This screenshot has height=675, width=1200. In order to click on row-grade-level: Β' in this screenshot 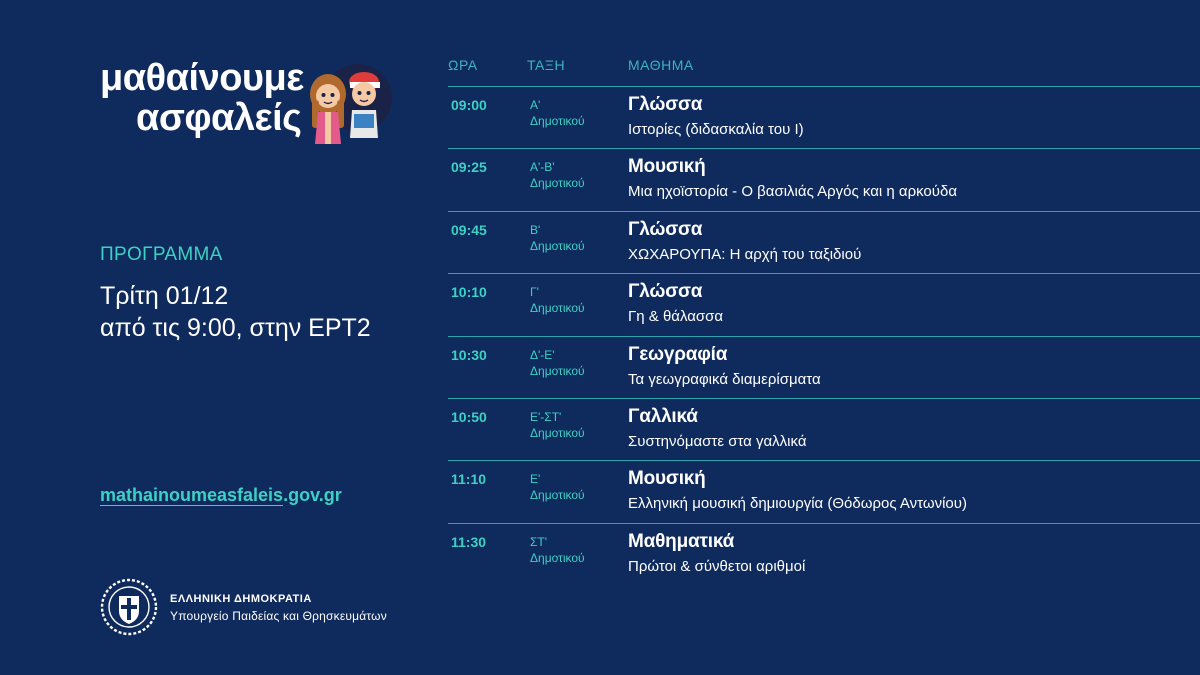, I will do `click(535, 229)`.